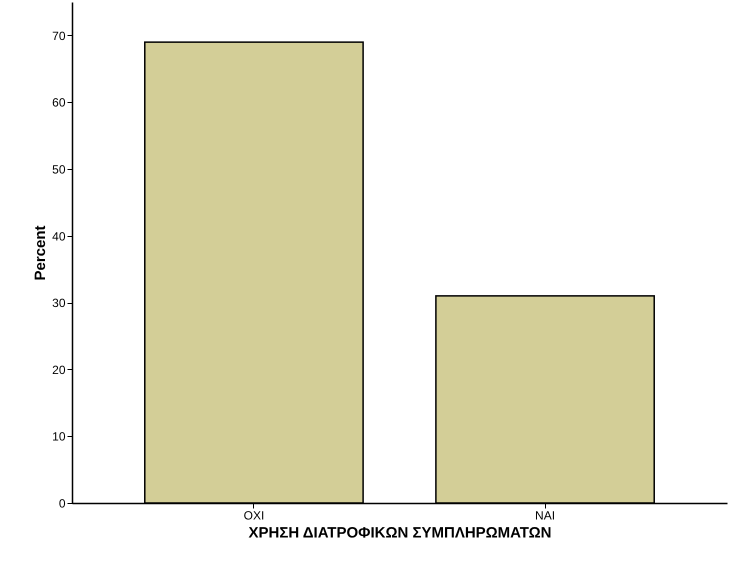 Image resolution: width=733 pixels, height=563 pixels. I want to click on y-tick-label: 40, so click(59, 236).